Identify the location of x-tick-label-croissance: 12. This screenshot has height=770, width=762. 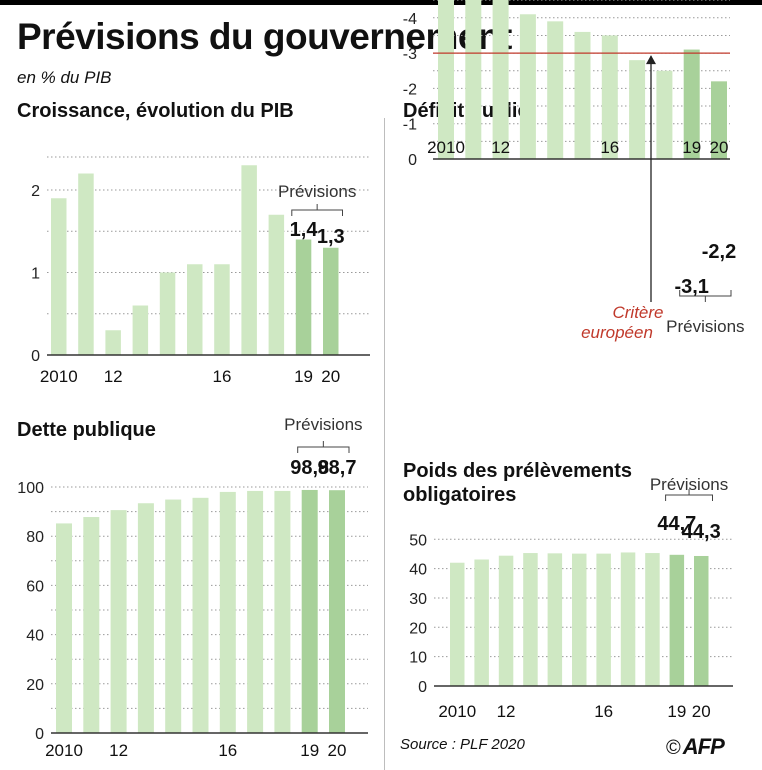
(113, 376).